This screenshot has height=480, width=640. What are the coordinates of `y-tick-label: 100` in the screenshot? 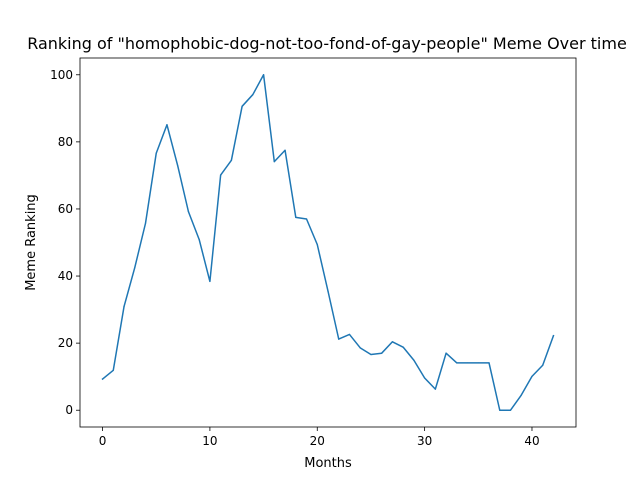 It's located at (61, 75).